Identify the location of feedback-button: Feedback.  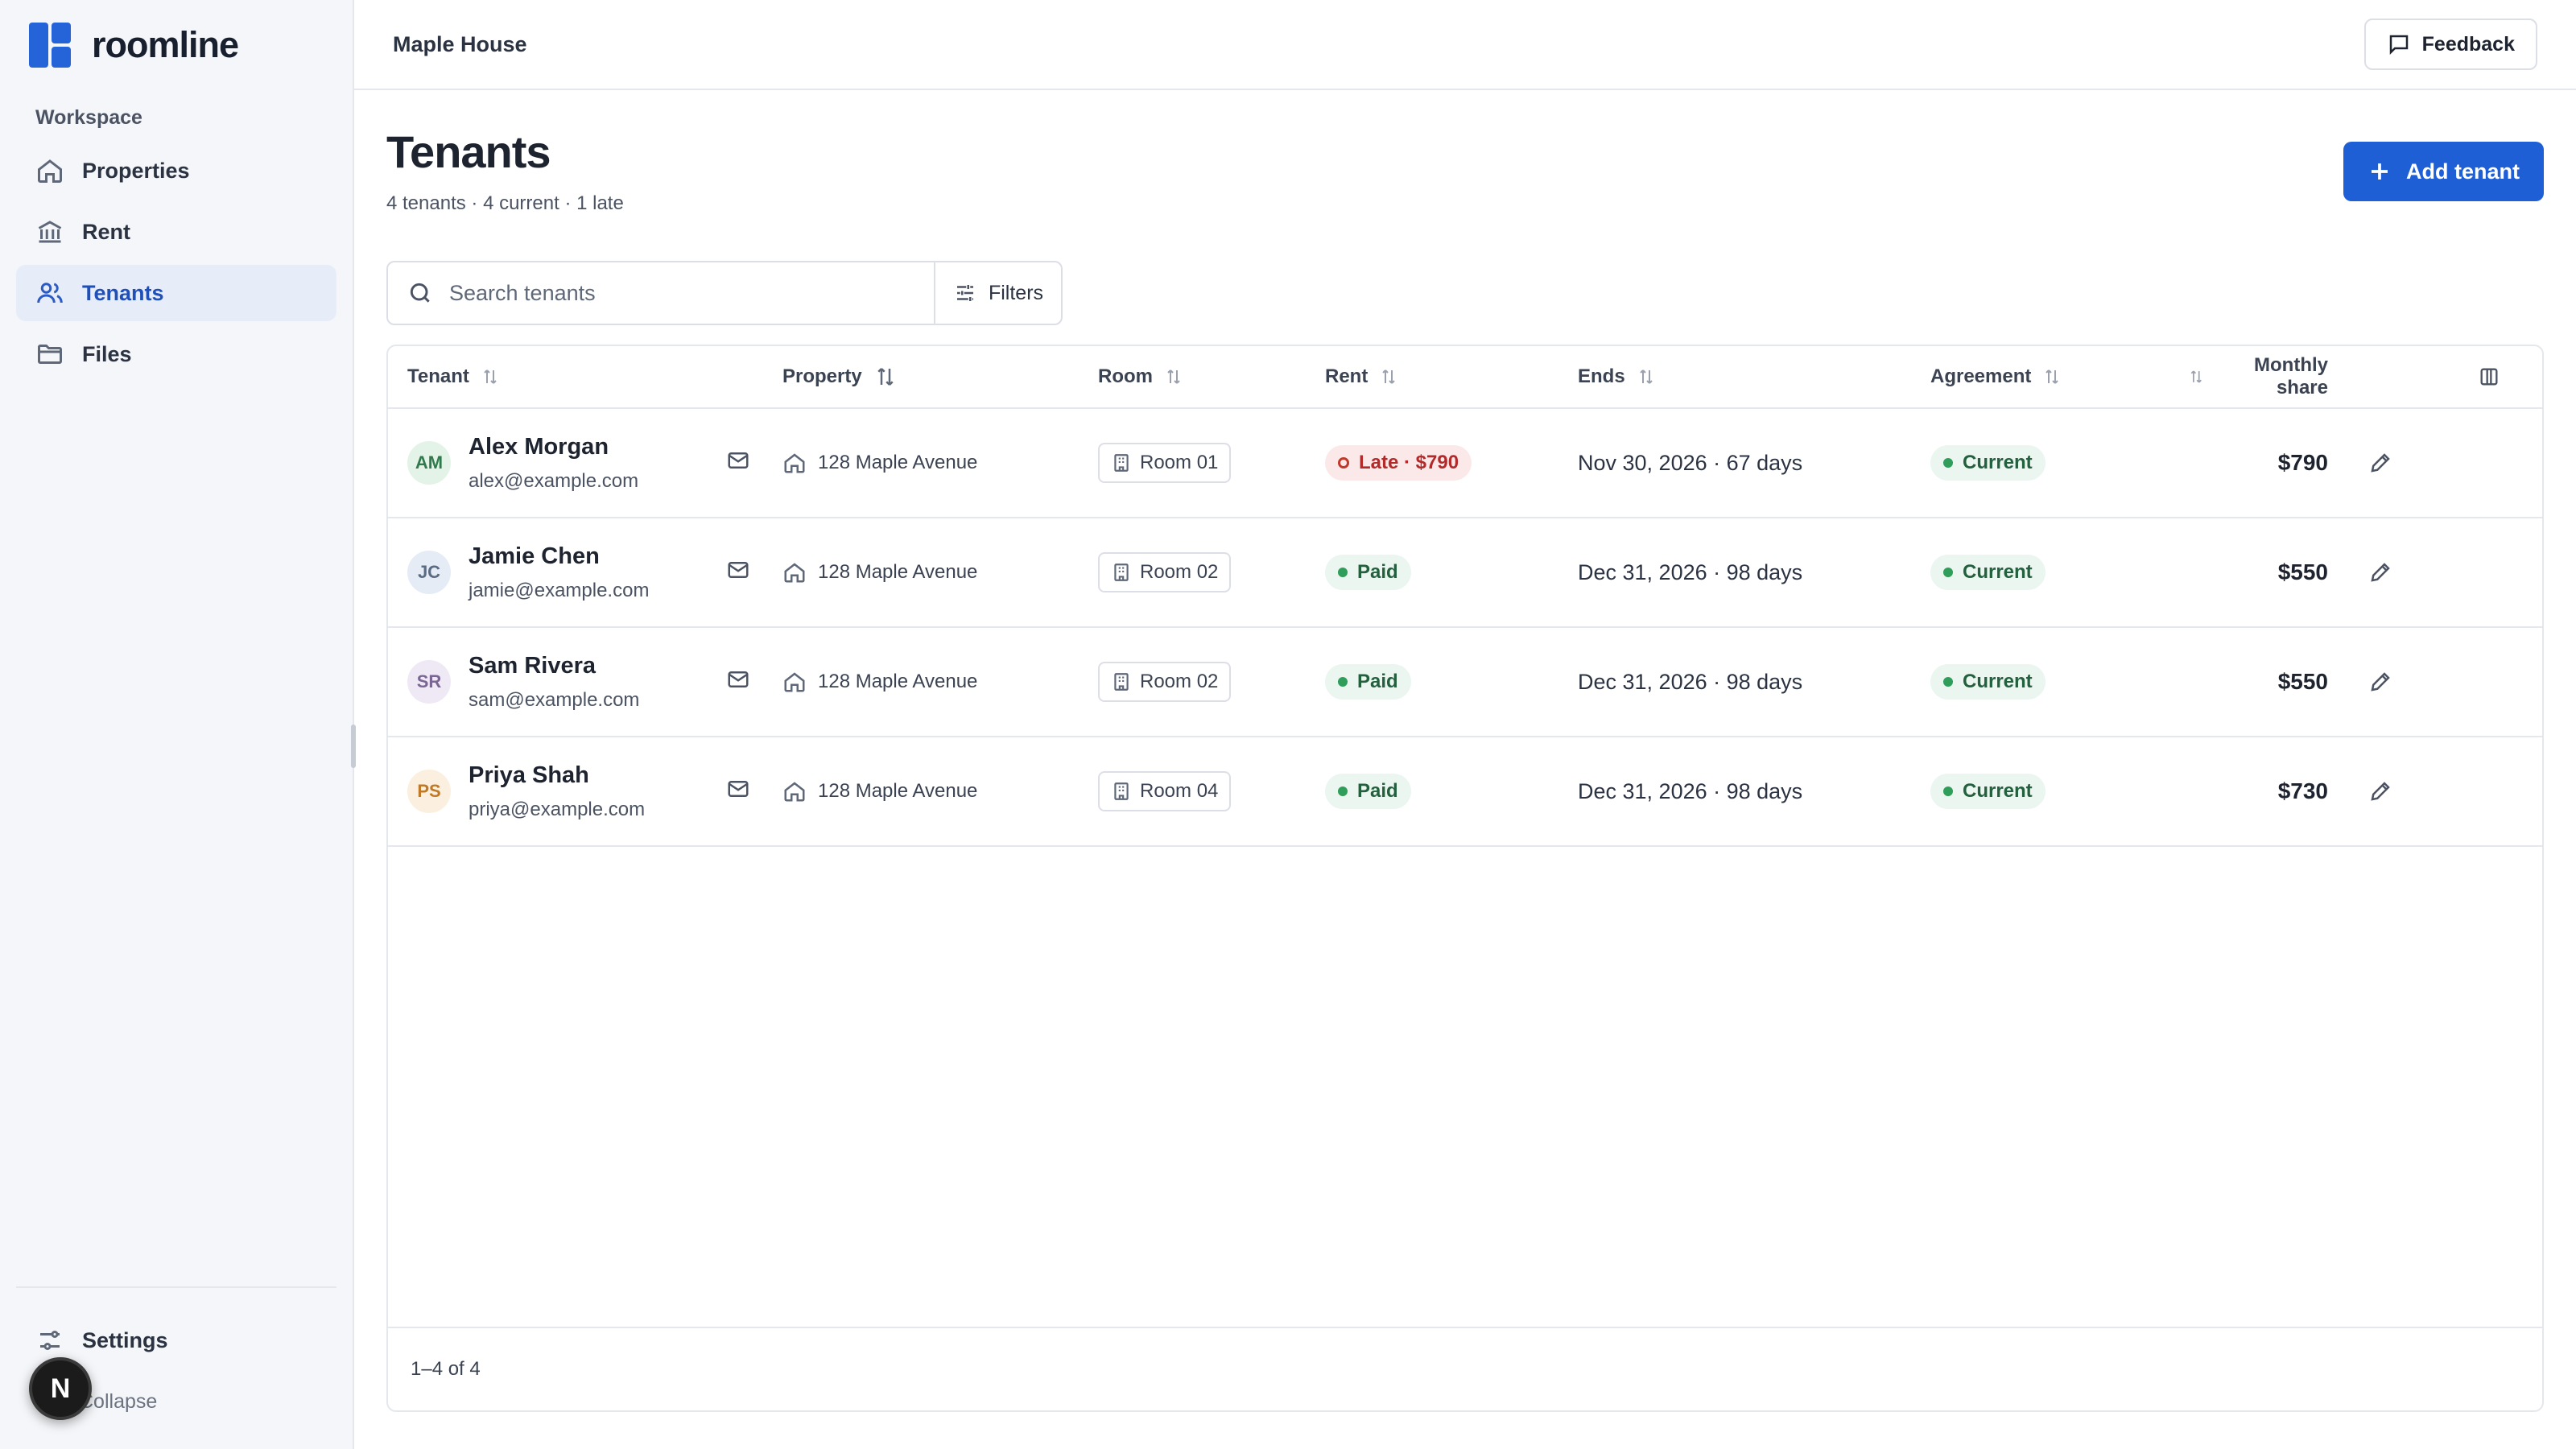
(2450, 44).